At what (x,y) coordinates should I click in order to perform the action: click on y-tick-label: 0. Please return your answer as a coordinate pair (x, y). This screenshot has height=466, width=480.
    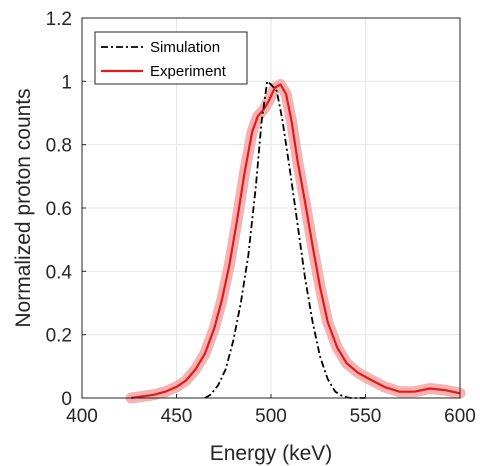
    Looking at the image, I should click on (66, 399).